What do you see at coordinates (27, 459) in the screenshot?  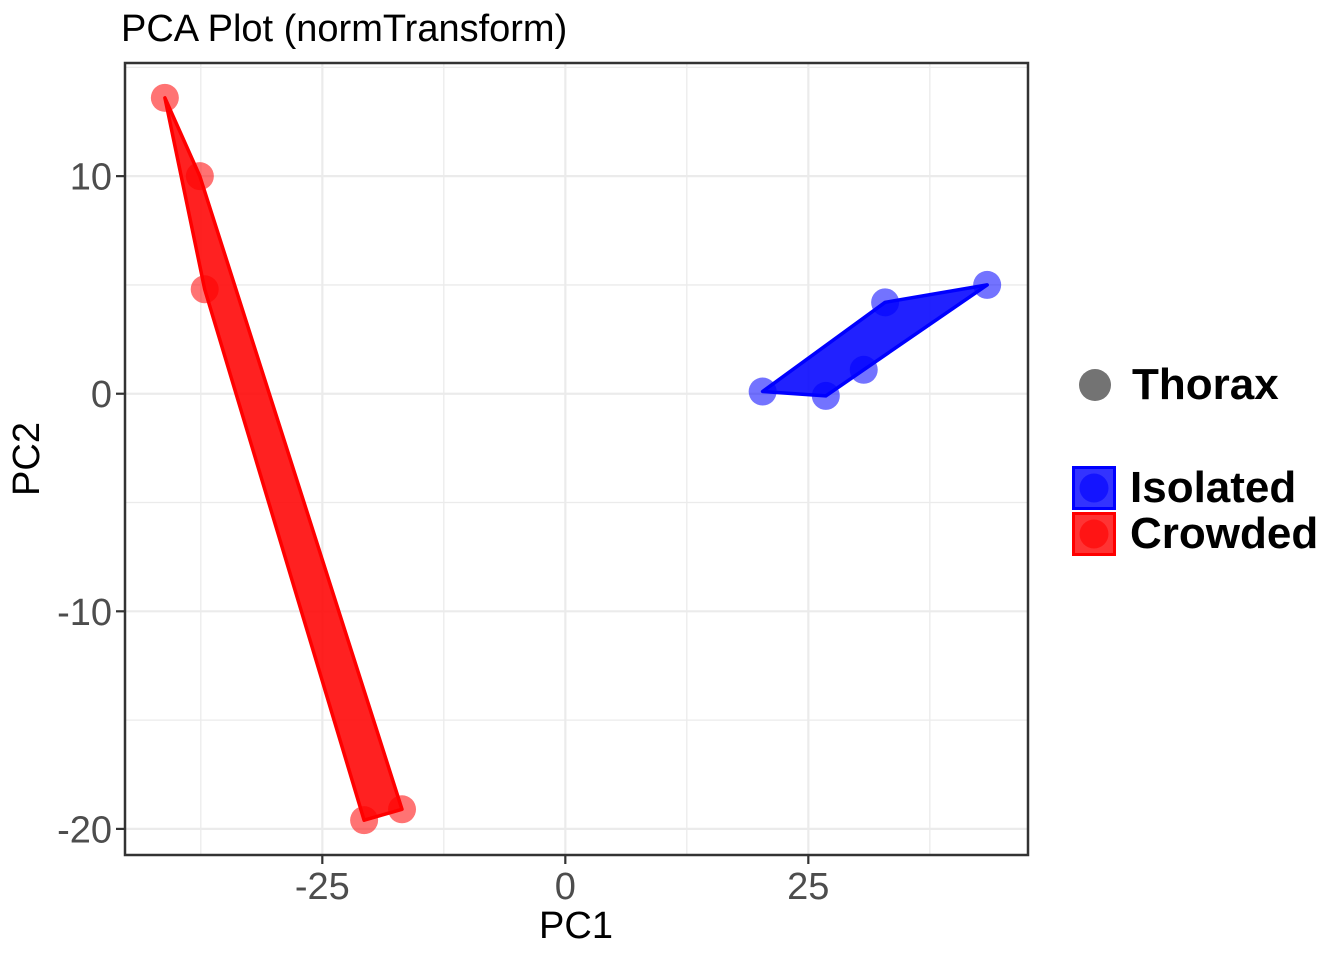 I see `y-axis-title: PC2` at bounding box center [27, 459].